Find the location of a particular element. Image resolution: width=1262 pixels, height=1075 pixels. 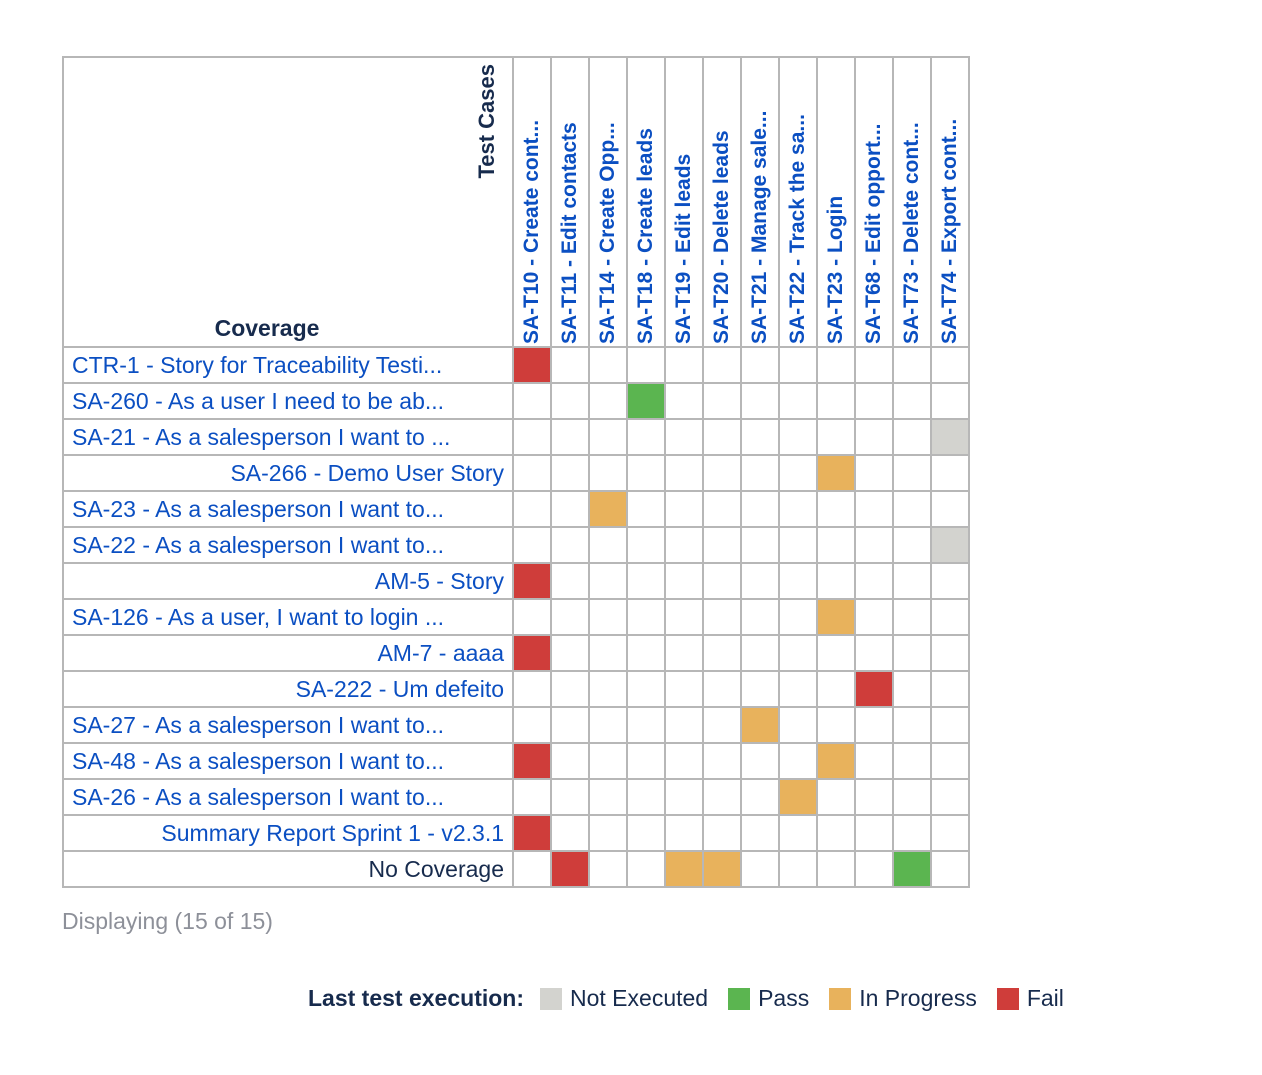

coverage-axis-label: Coverage is located at coordinates (267, 328).